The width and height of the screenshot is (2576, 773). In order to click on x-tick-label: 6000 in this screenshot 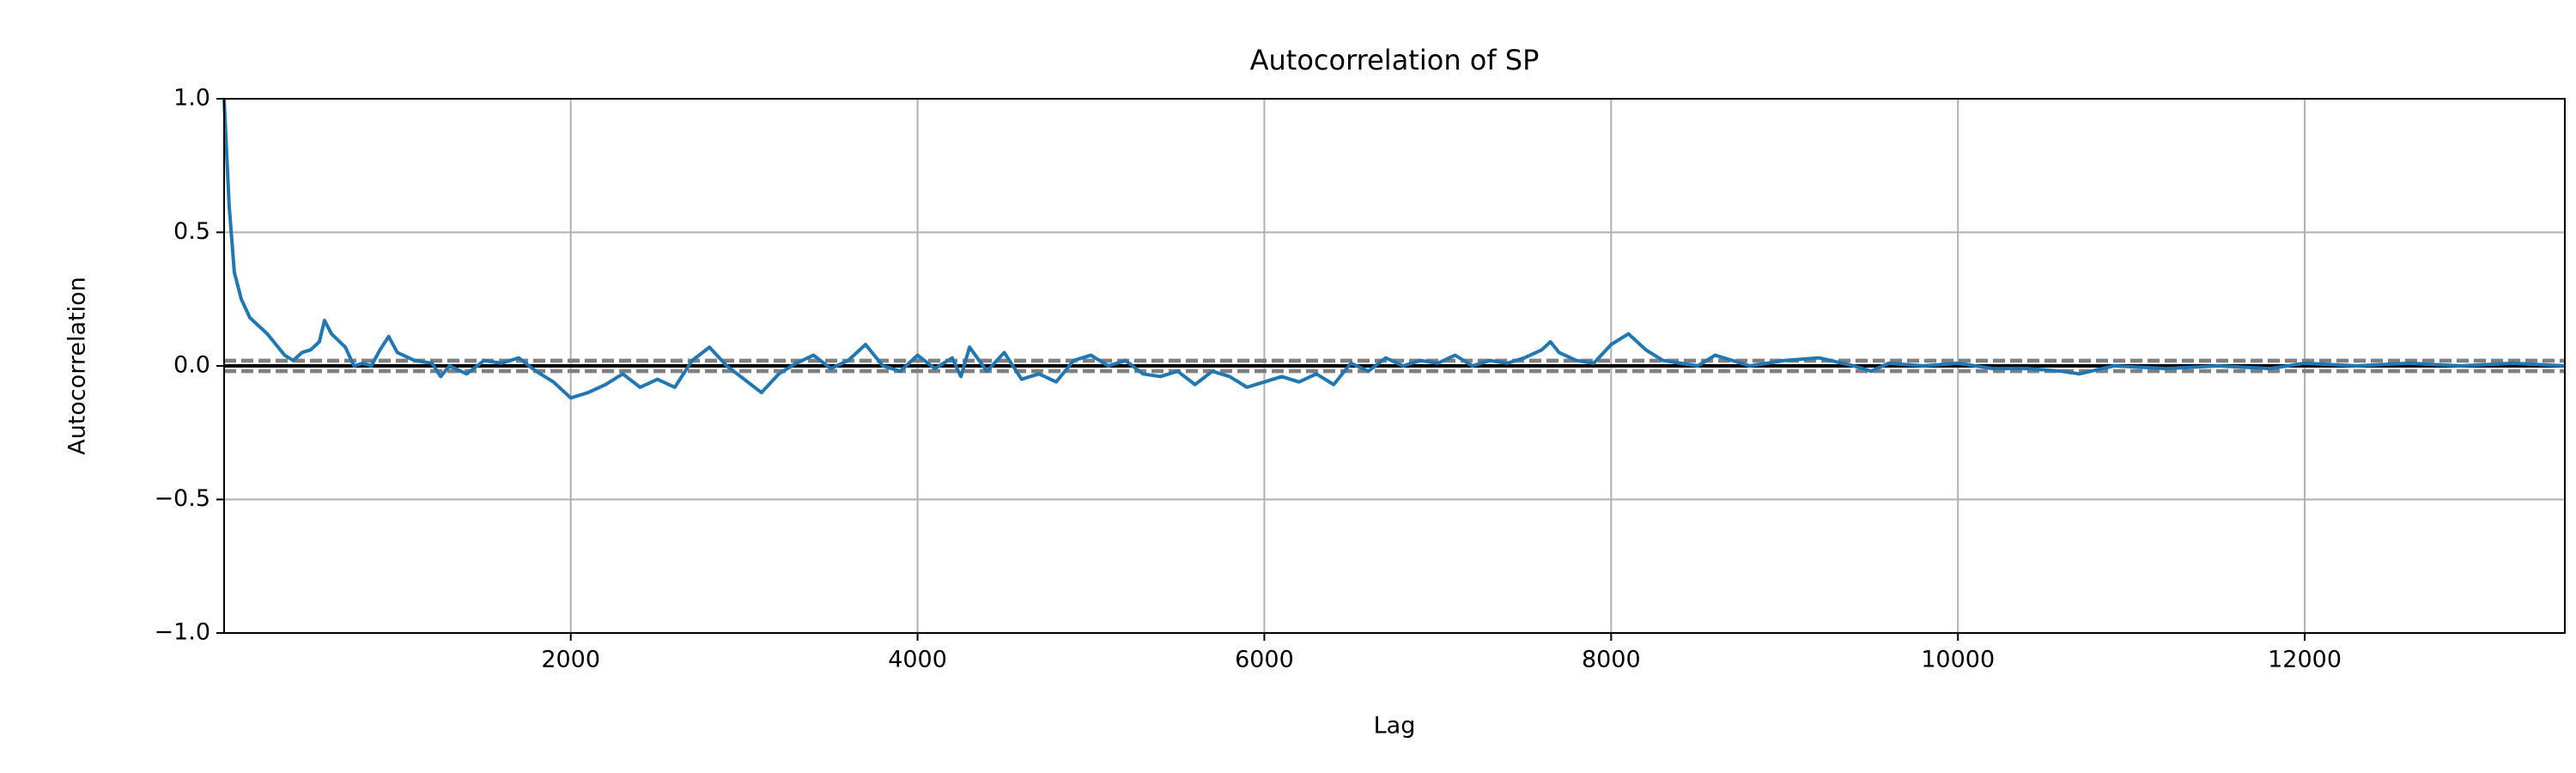, I will do `click(1265, 660)`.